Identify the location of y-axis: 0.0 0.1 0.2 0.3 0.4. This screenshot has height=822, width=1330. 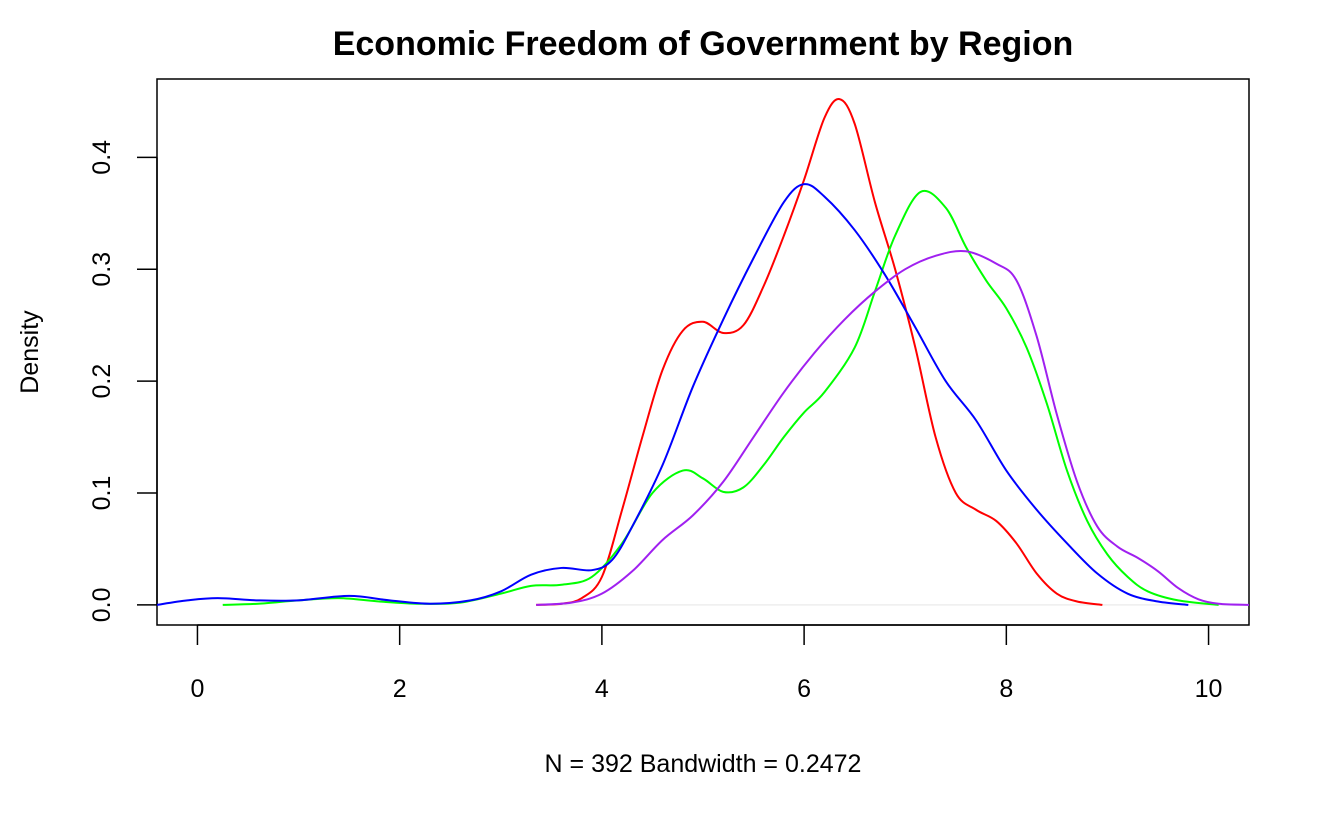
(123, 381).